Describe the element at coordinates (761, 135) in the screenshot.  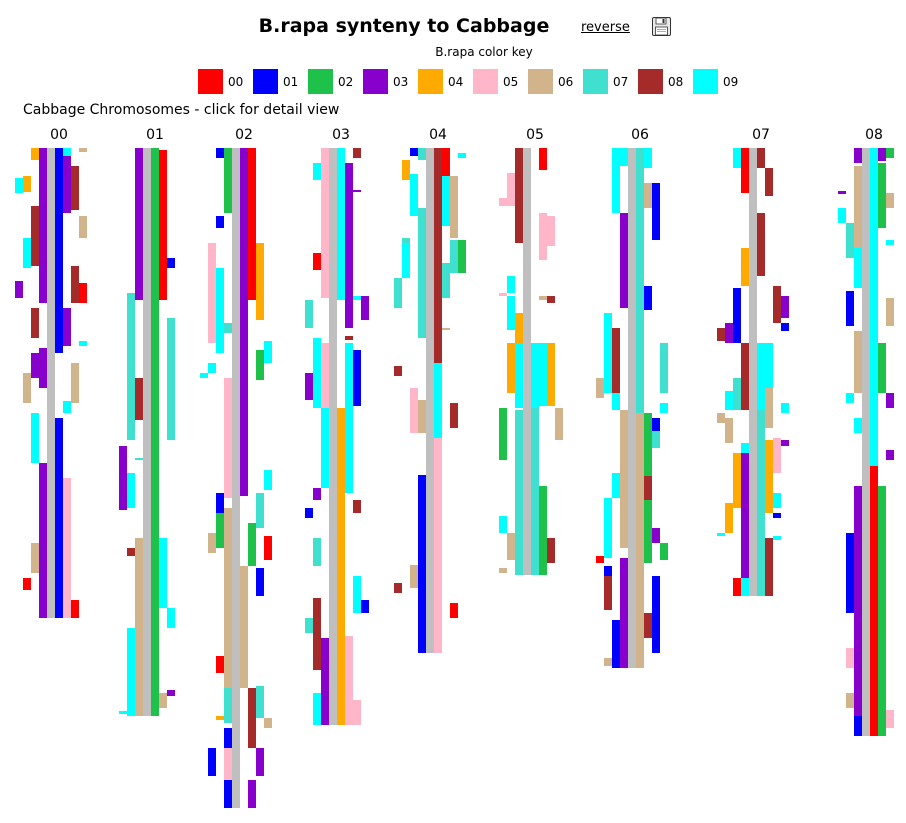
I see `chromosome-label: 07` at that location.